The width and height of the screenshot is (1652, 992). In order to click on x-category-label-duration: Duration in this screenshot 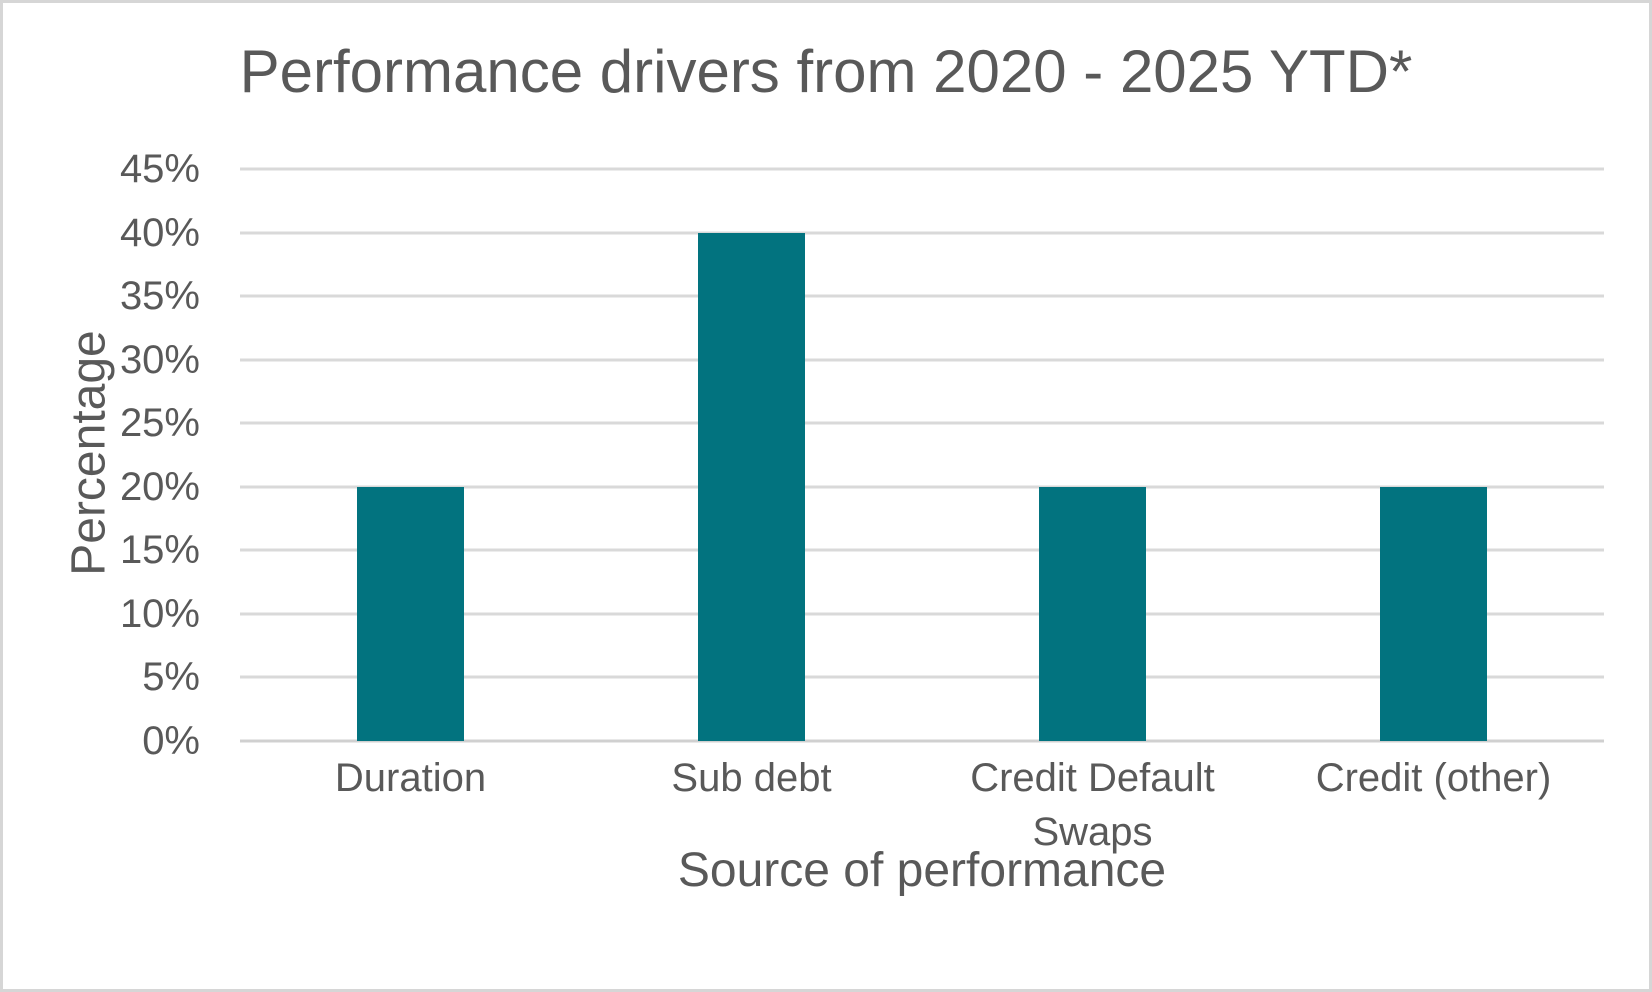, I will do `click(410, 805)`.